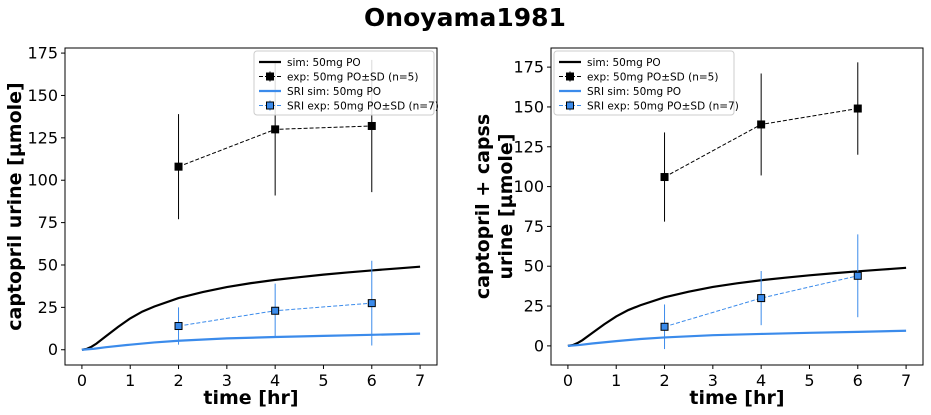 The width and height of the screenshot is (931, 415). I want to click on figure-title: Onoyama1981, so click(465, 17).